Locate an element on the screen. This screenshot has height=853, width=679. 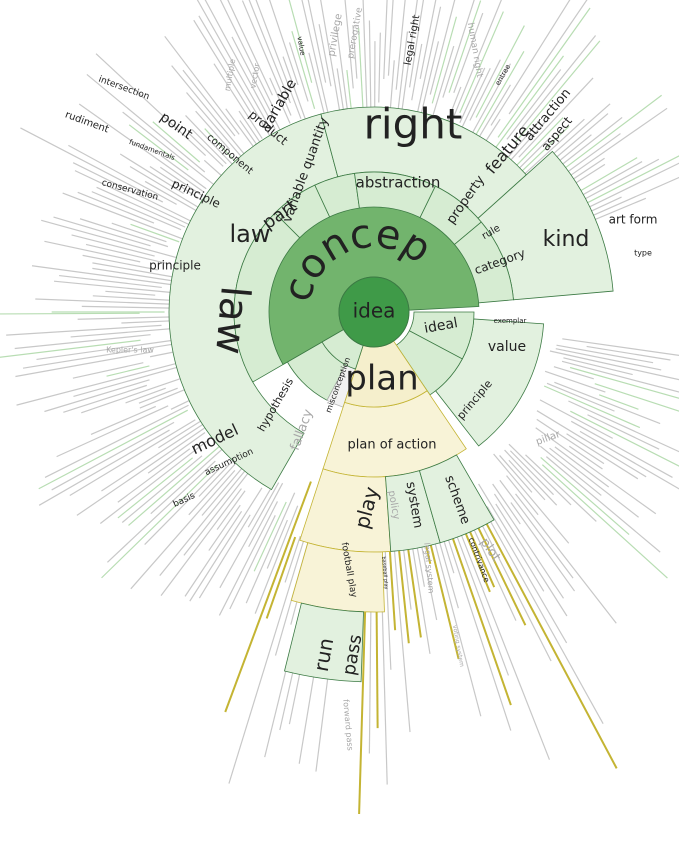
ring3-art-form-label: art form is located at coordinates (633, 220).